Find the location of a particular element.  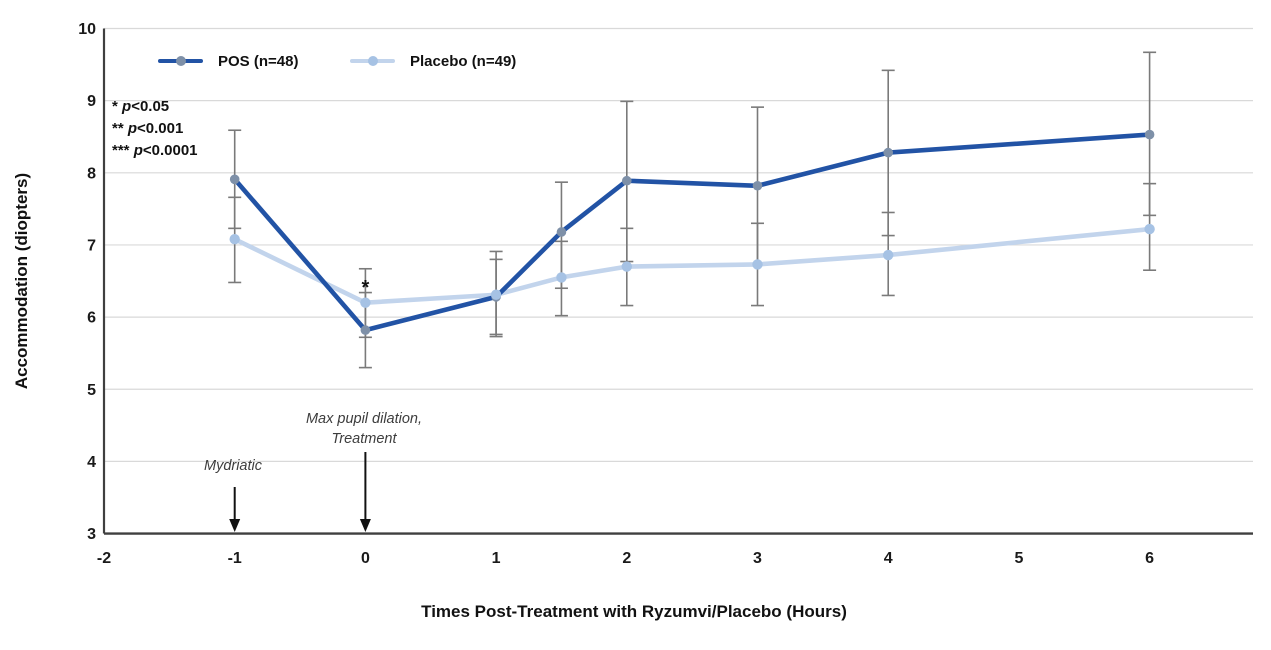

significance-note-line: *** p<0.0001 is located at coordinates (155, 150).